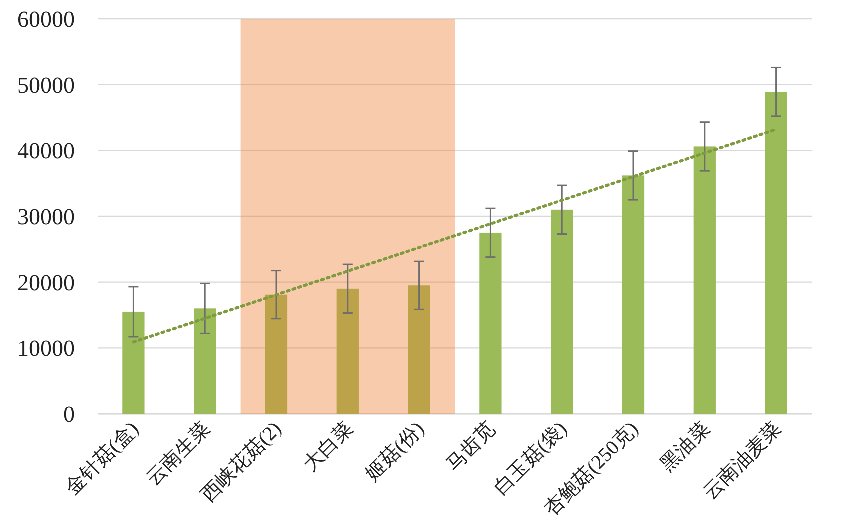 The width and height of the screenshot is (845, 528). What do you see at coordinates (328, 447) in the screenshot?
I see `x-tick-label: 大白菜` at bounding box center [328, 447].